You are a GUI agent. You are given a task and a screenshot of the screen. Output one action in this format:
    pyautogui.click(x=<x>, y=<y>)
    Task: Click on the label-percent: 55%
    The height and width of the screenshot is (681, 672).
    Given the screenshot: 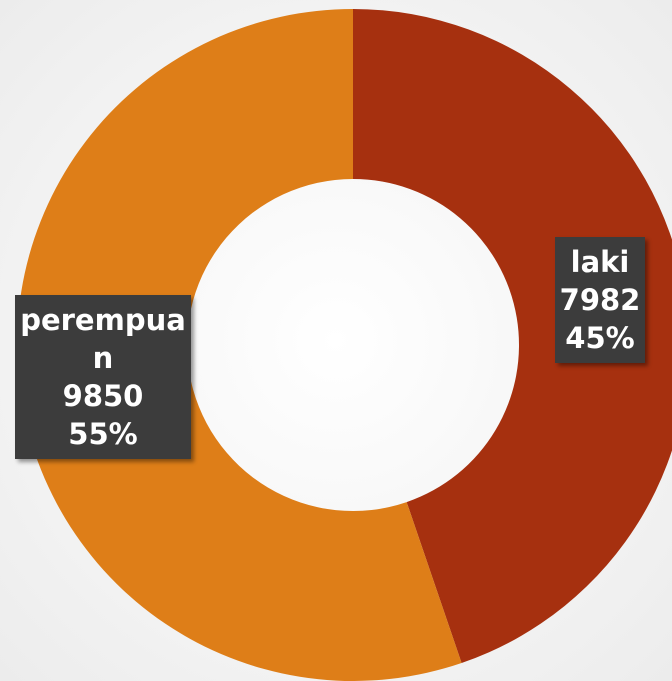 What is the action you would take?
    pyautogui.click(x=103, y=434)
    